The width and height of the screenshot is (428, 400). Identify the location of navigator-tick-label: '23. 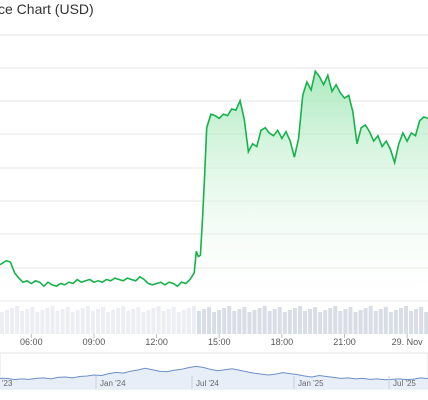
(7, 383).